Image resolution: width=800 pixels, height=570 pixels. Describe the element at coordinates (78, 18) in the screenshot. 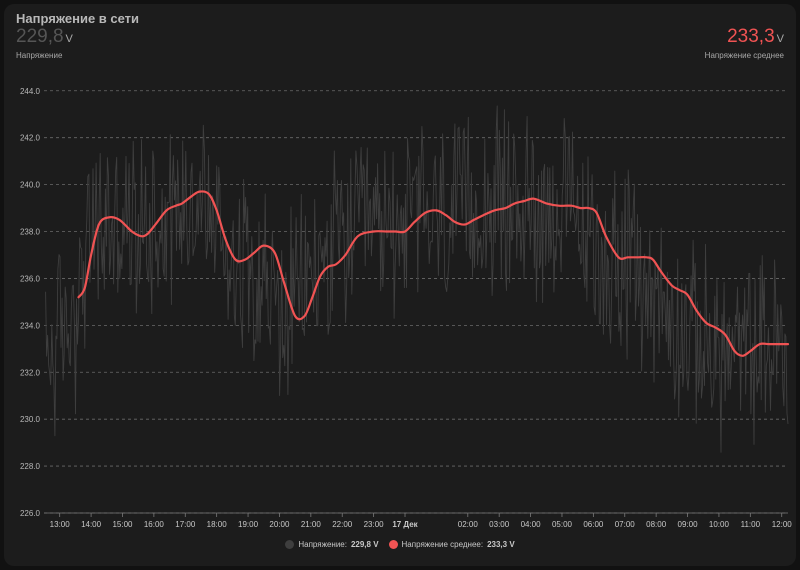

I see `card-title: Напряжение в сети` at that location.